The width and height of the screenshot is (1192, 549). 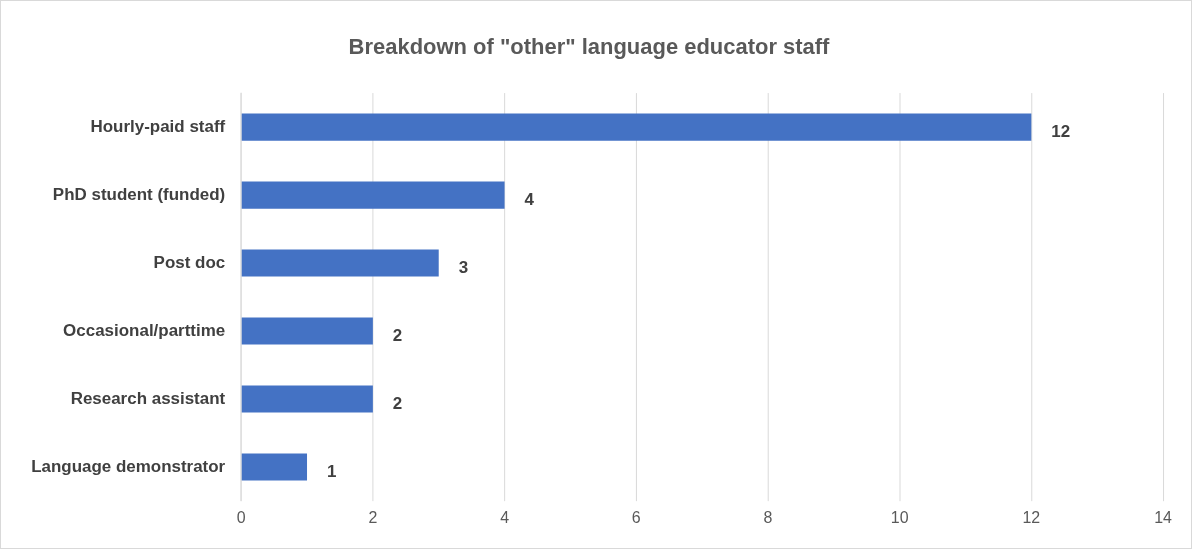 I want to click on x-tick-label: 0, so click(x=241, y=517).